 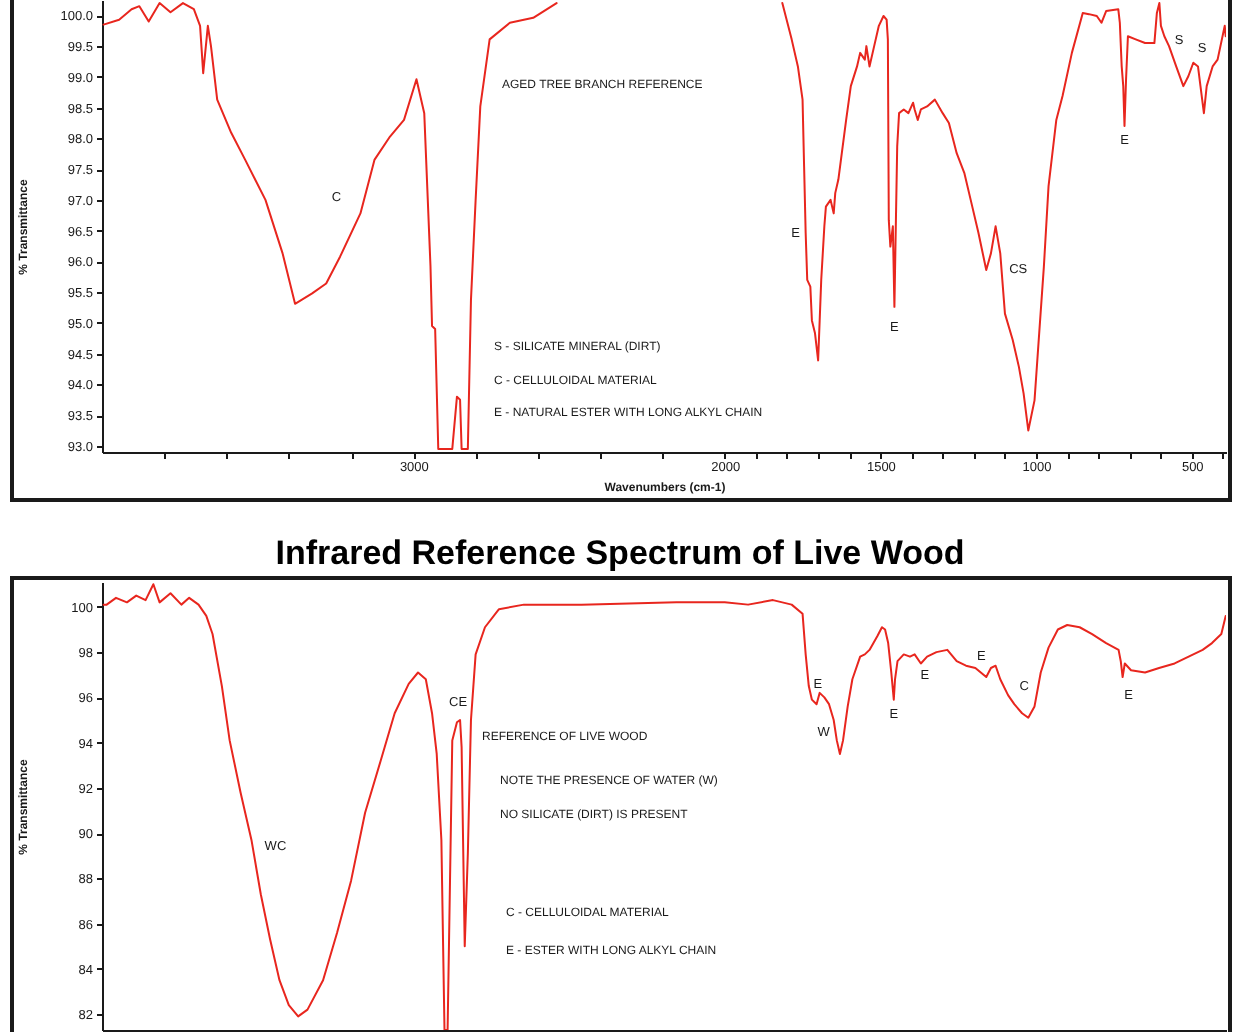 I want to click on chart-title: Infrared Reference Spectrum of Live Wood, so click(x=620, y=553).